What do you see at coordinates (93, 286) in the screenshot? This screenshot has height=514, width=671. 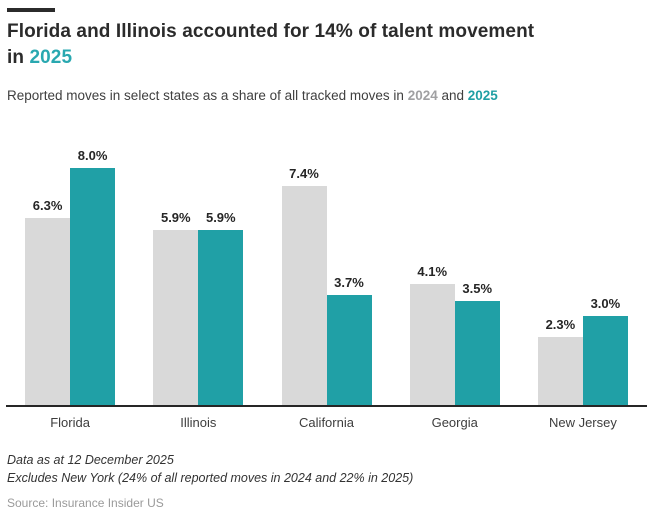 I see `bar-2025-florida` at bounding box center [93, 286].